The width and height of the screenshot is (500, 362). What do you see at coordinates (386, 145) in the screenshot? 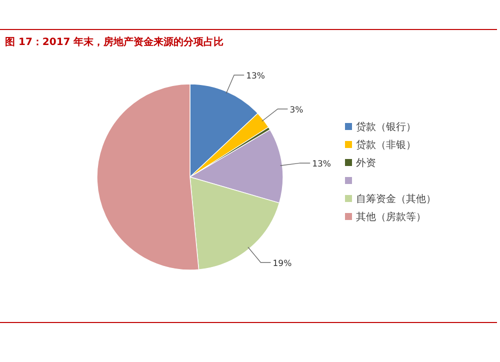
I see `legend-label: 贷款（非银）` at bounding box center [386, 145].